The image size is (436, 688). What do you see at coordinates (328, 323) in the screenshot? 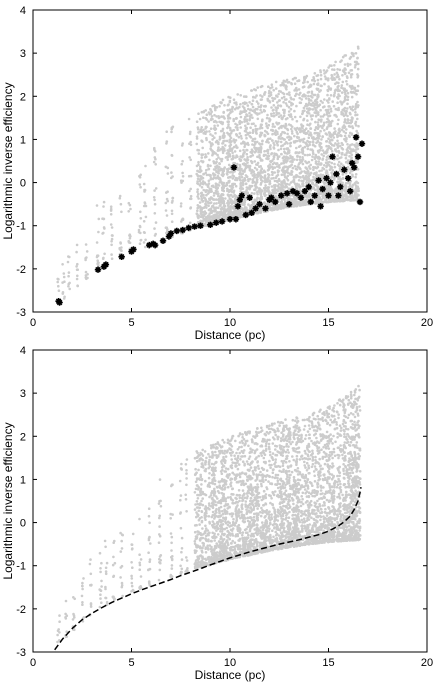
I see `x-tick-label: 15` at bounding box center [328, 323].